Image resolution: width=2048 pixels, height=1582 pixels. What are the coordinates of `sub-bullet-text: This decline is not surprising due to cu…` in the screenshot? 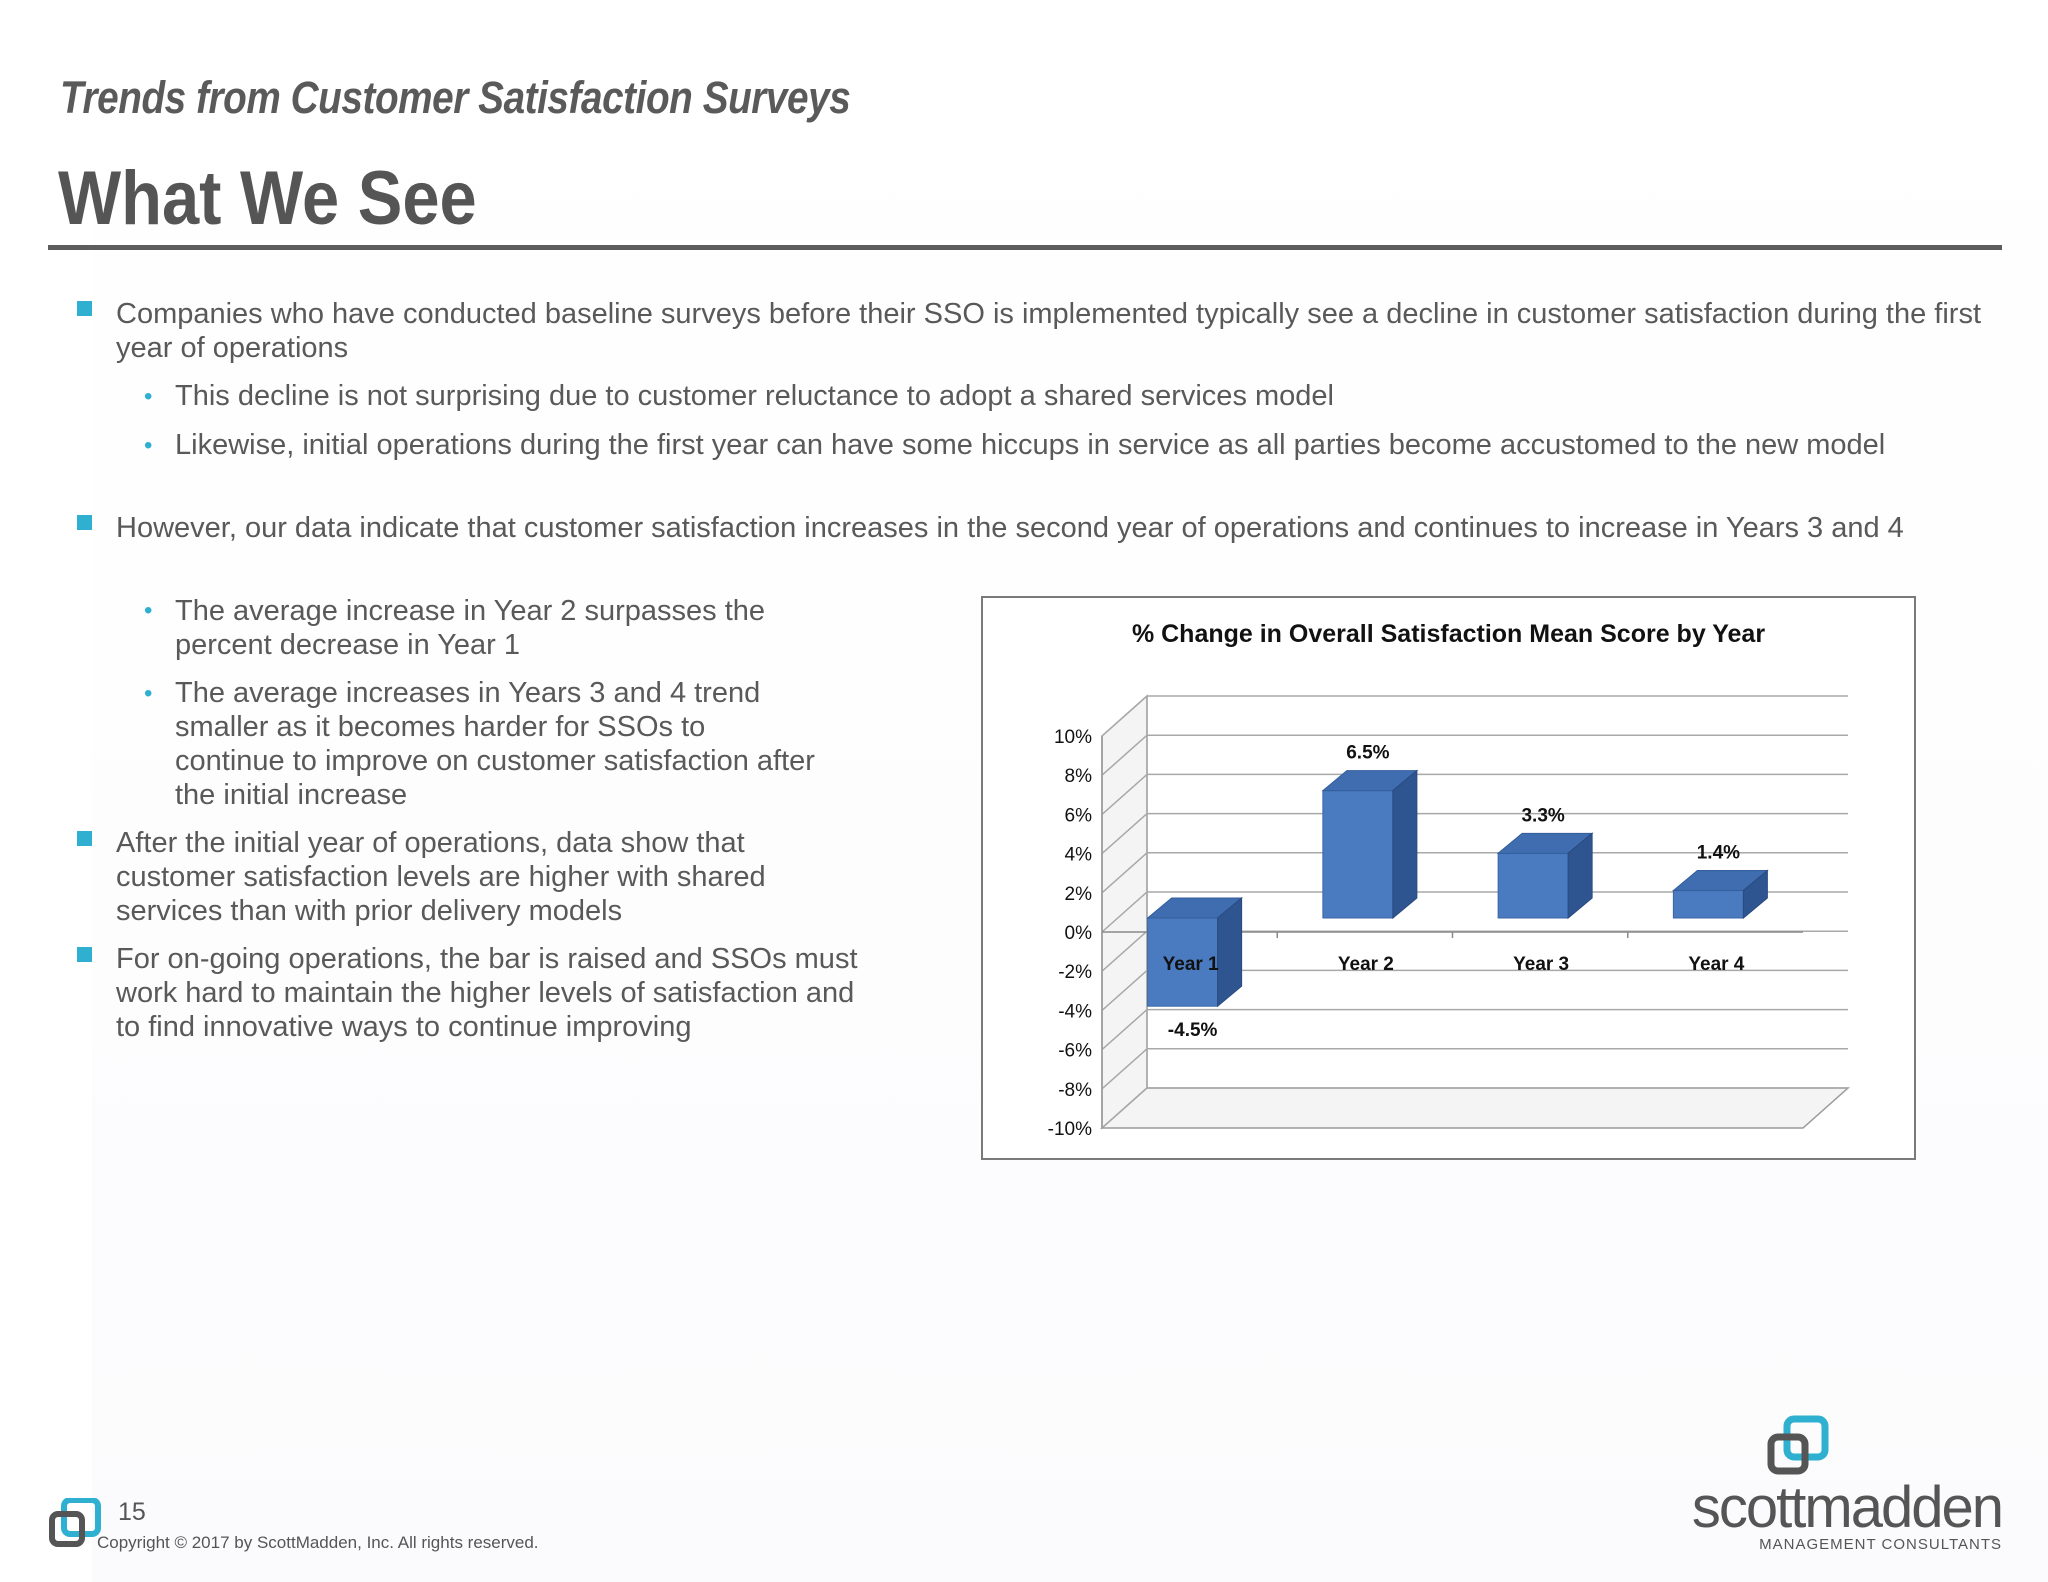 It's located at (754, 396).